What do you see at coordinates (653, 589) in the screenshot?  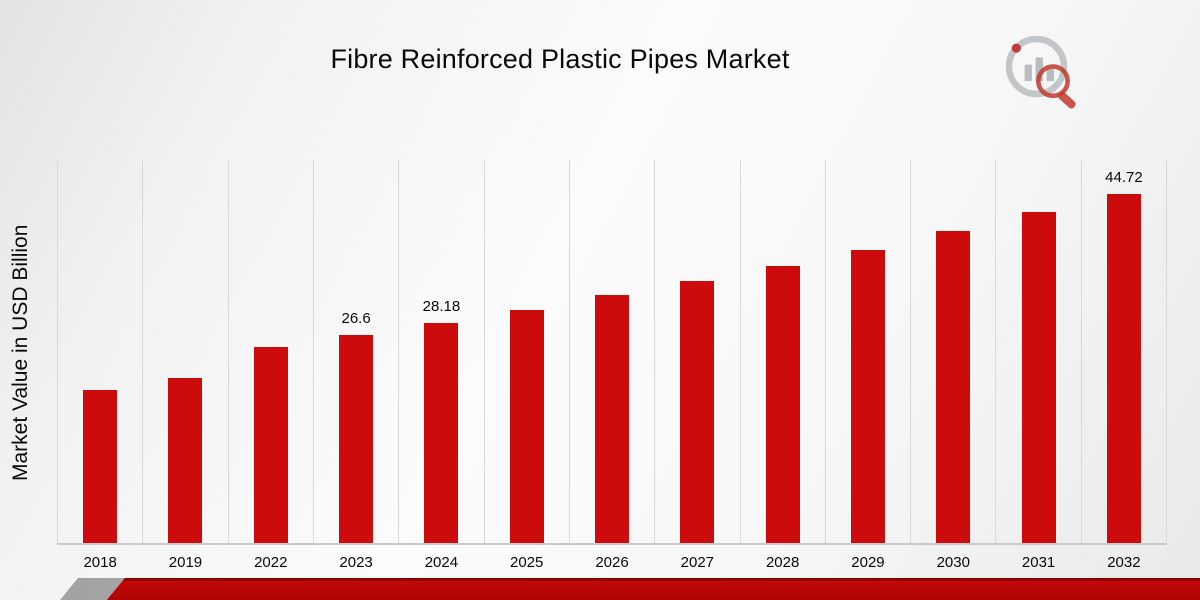 I see `footer-ribbon-red-segment` at bounding box center [653, 589].